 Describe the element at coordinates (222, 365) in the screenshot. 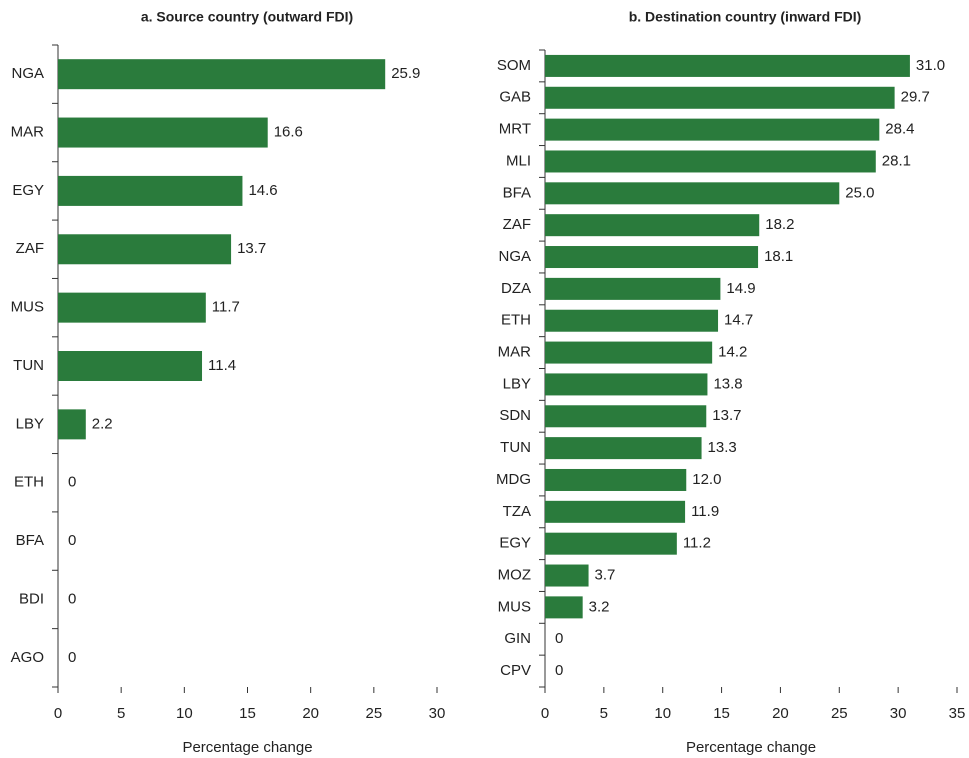

I see `value-label: 11.4` at that location.